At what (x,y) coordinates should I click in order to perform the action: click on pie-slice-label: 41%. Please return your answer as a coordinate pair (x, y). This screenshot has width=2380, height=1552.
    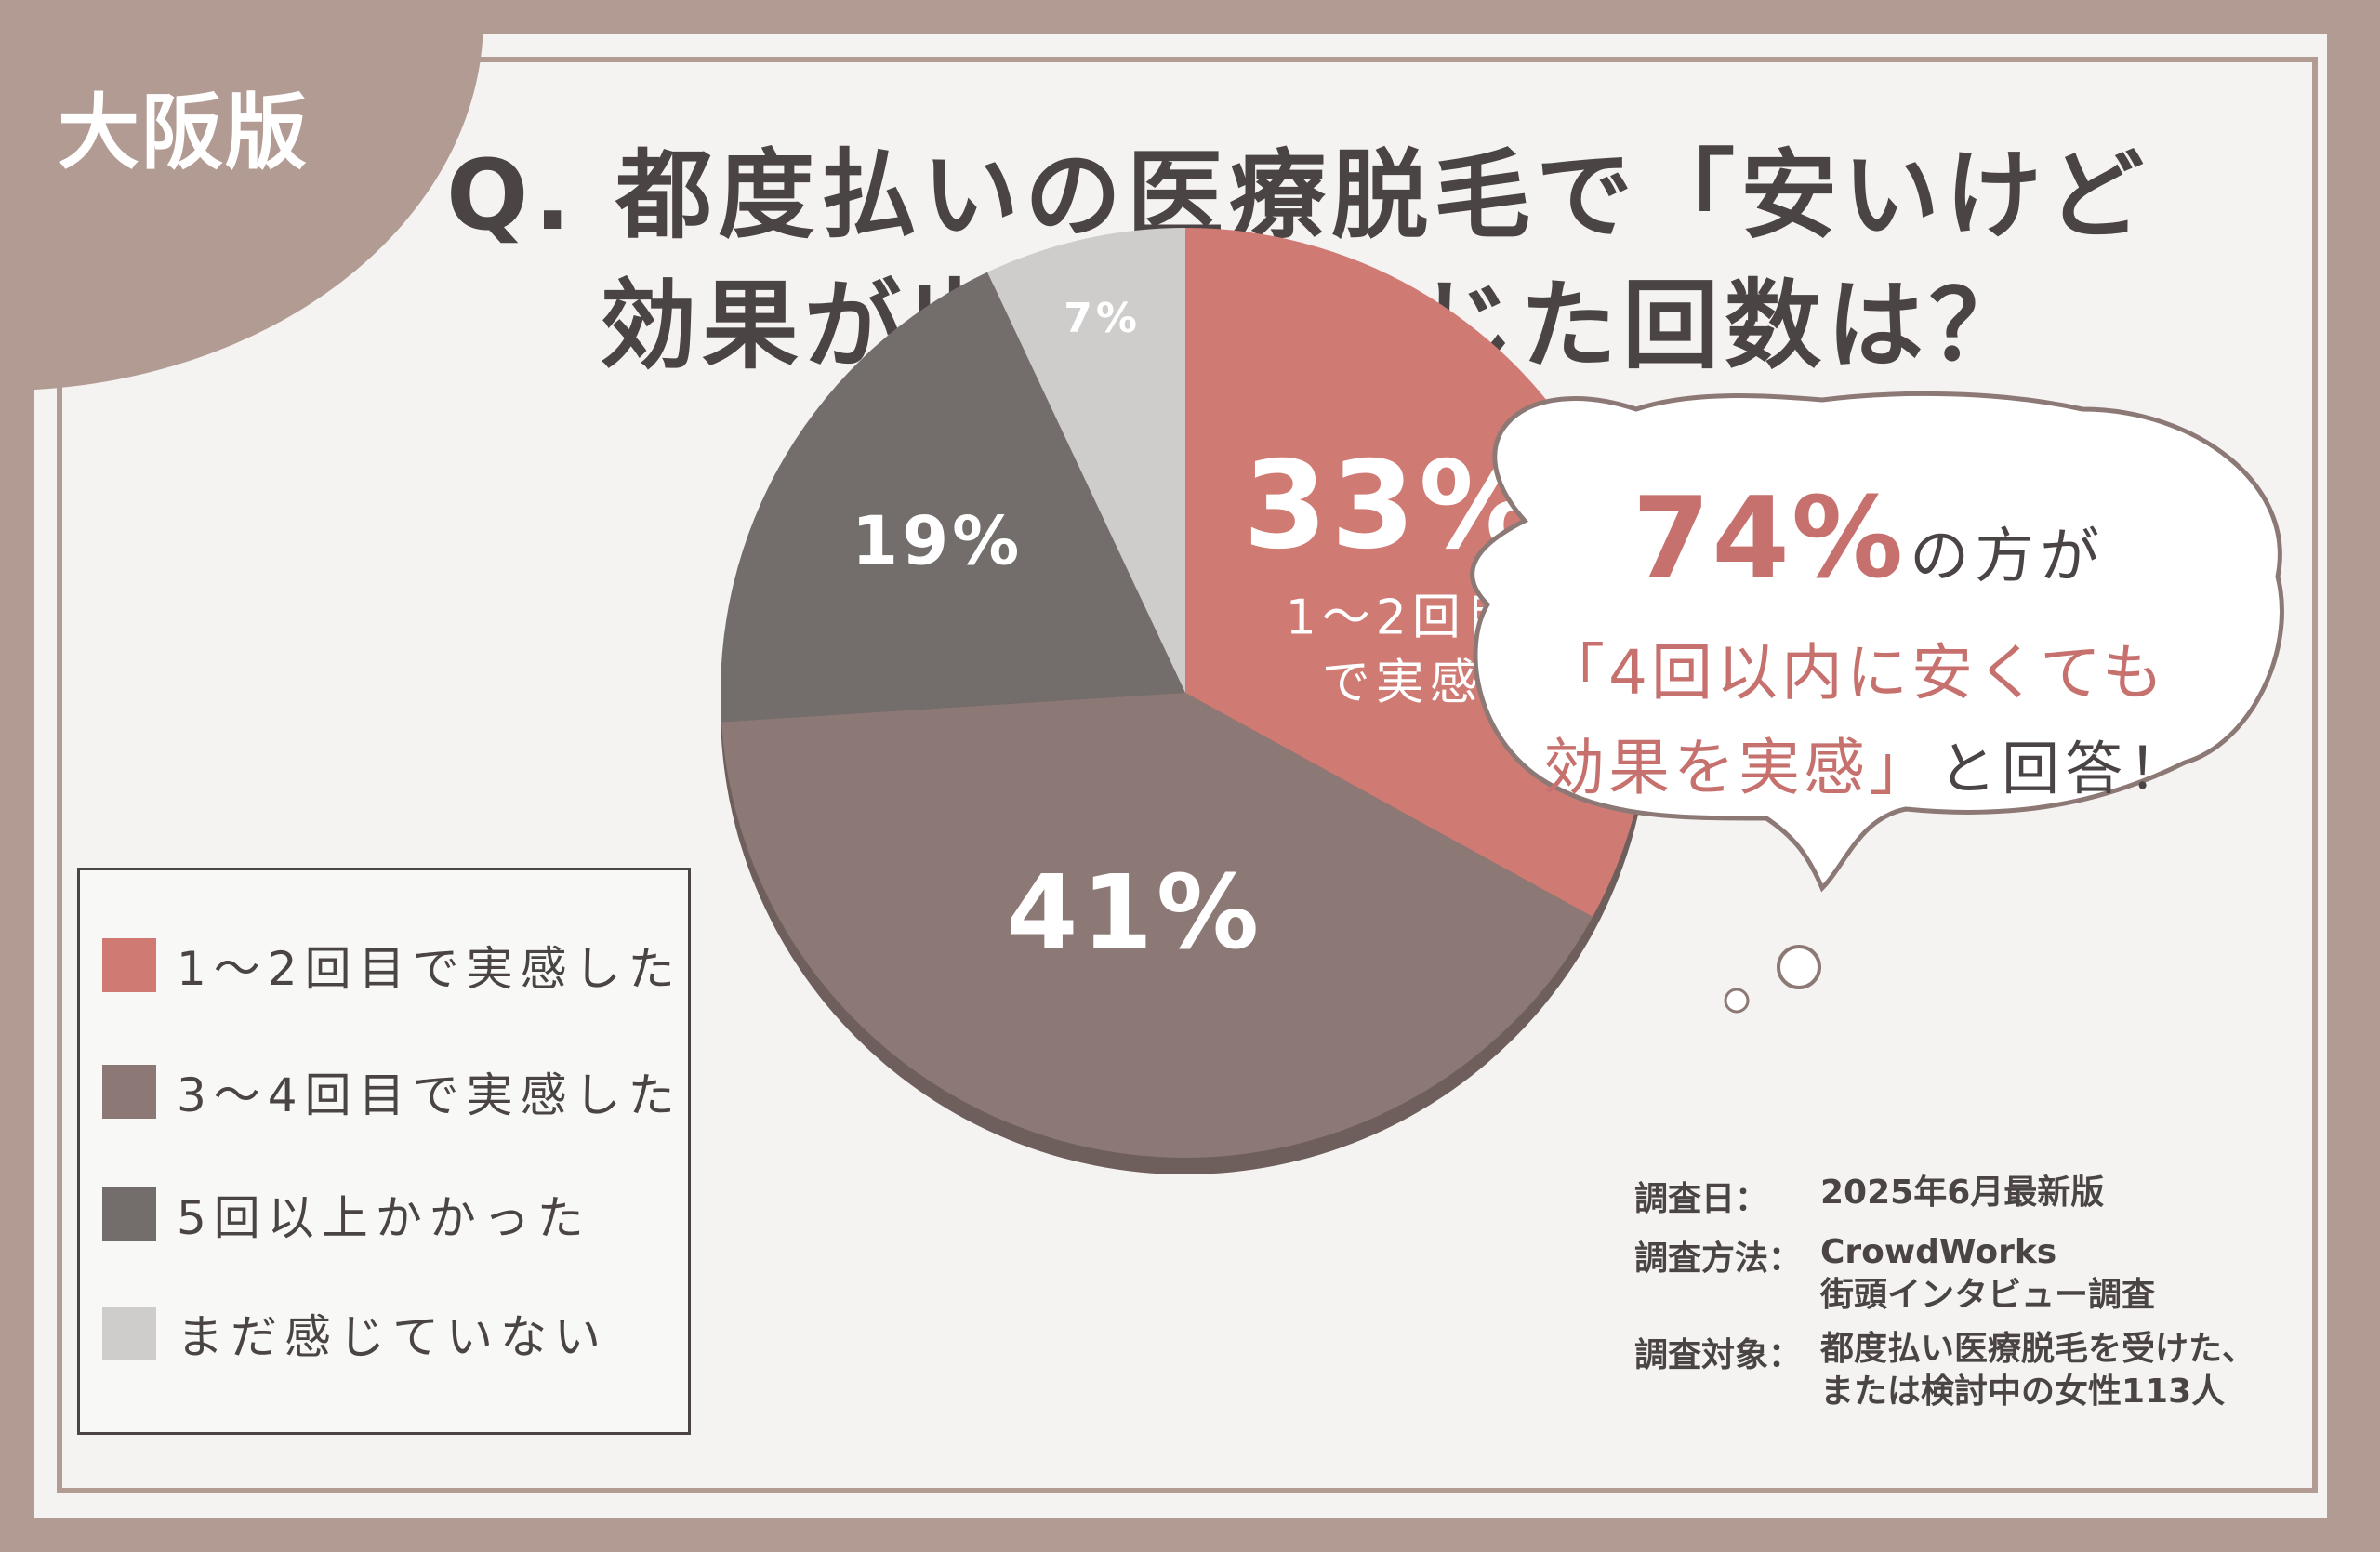
    Looking at the image, I should click on (1135, 912).